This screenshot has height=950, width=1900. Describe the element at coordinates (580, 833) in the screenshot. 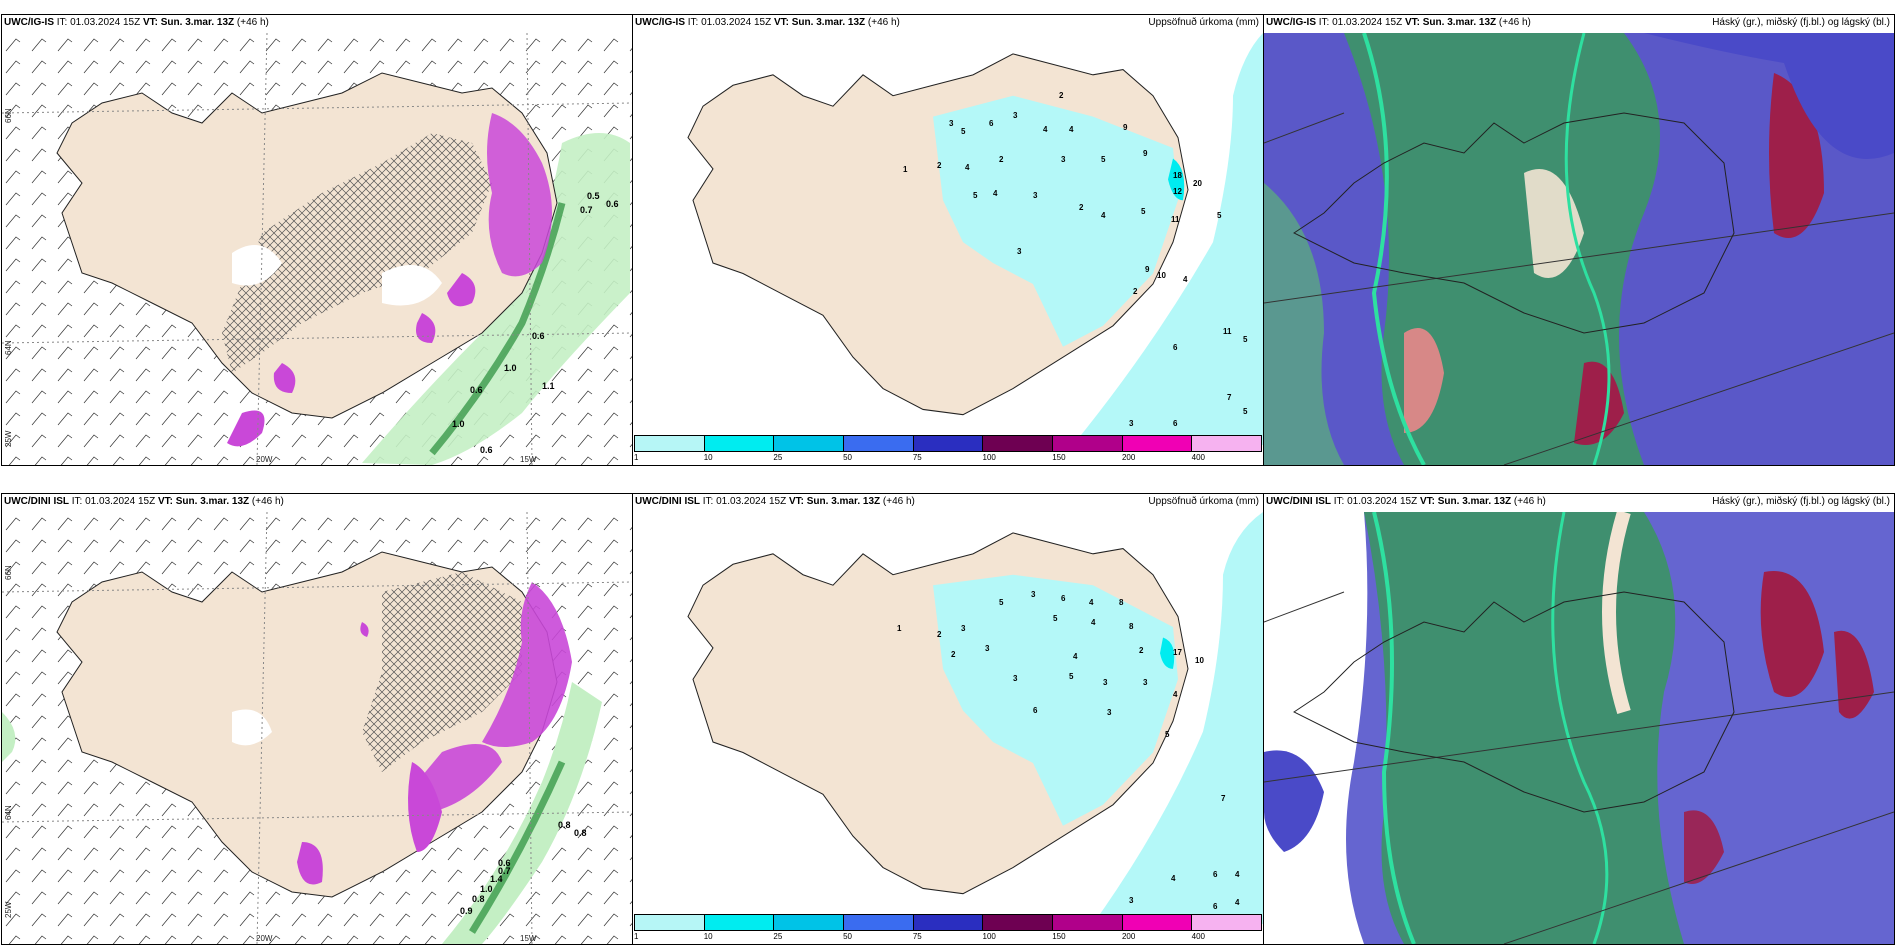

I see `wind-value: 0.8` at that location.